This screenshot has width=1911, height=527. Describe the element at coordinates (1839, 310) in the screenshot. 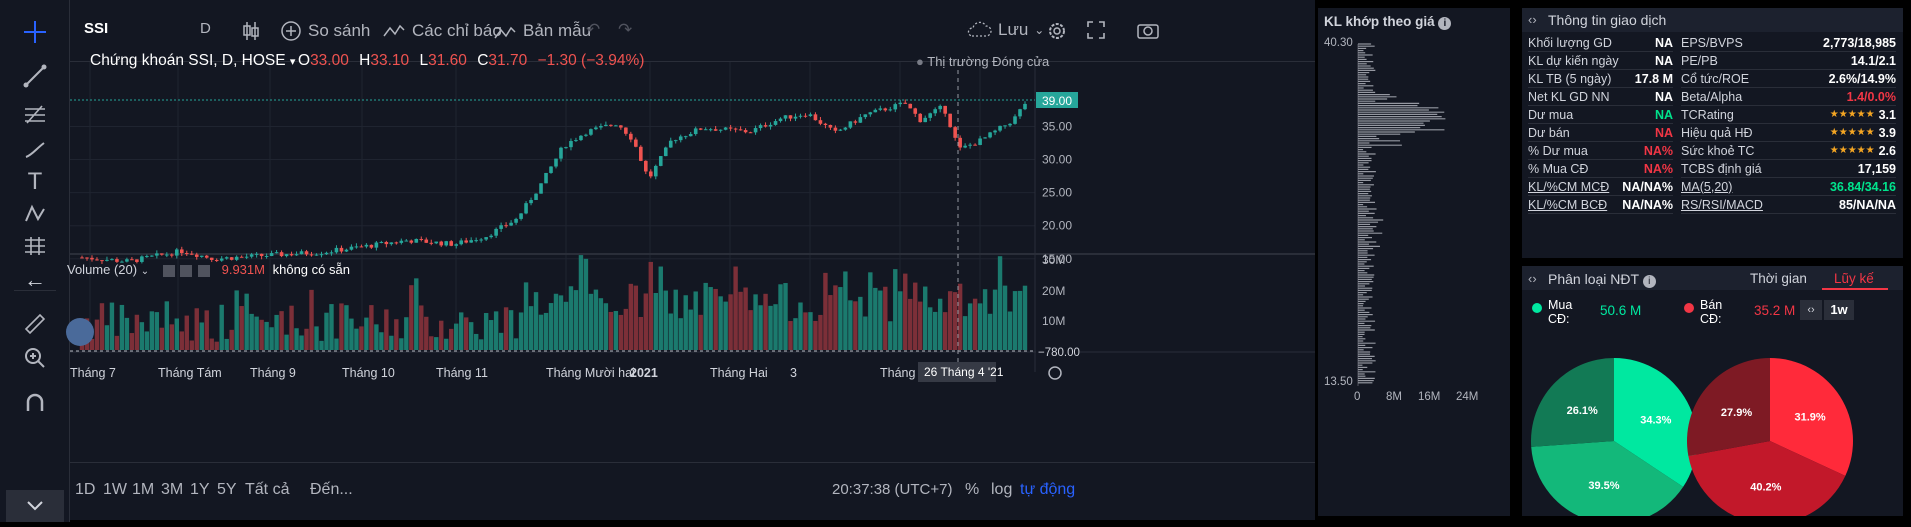

I see `period-button: 1w` at that location.